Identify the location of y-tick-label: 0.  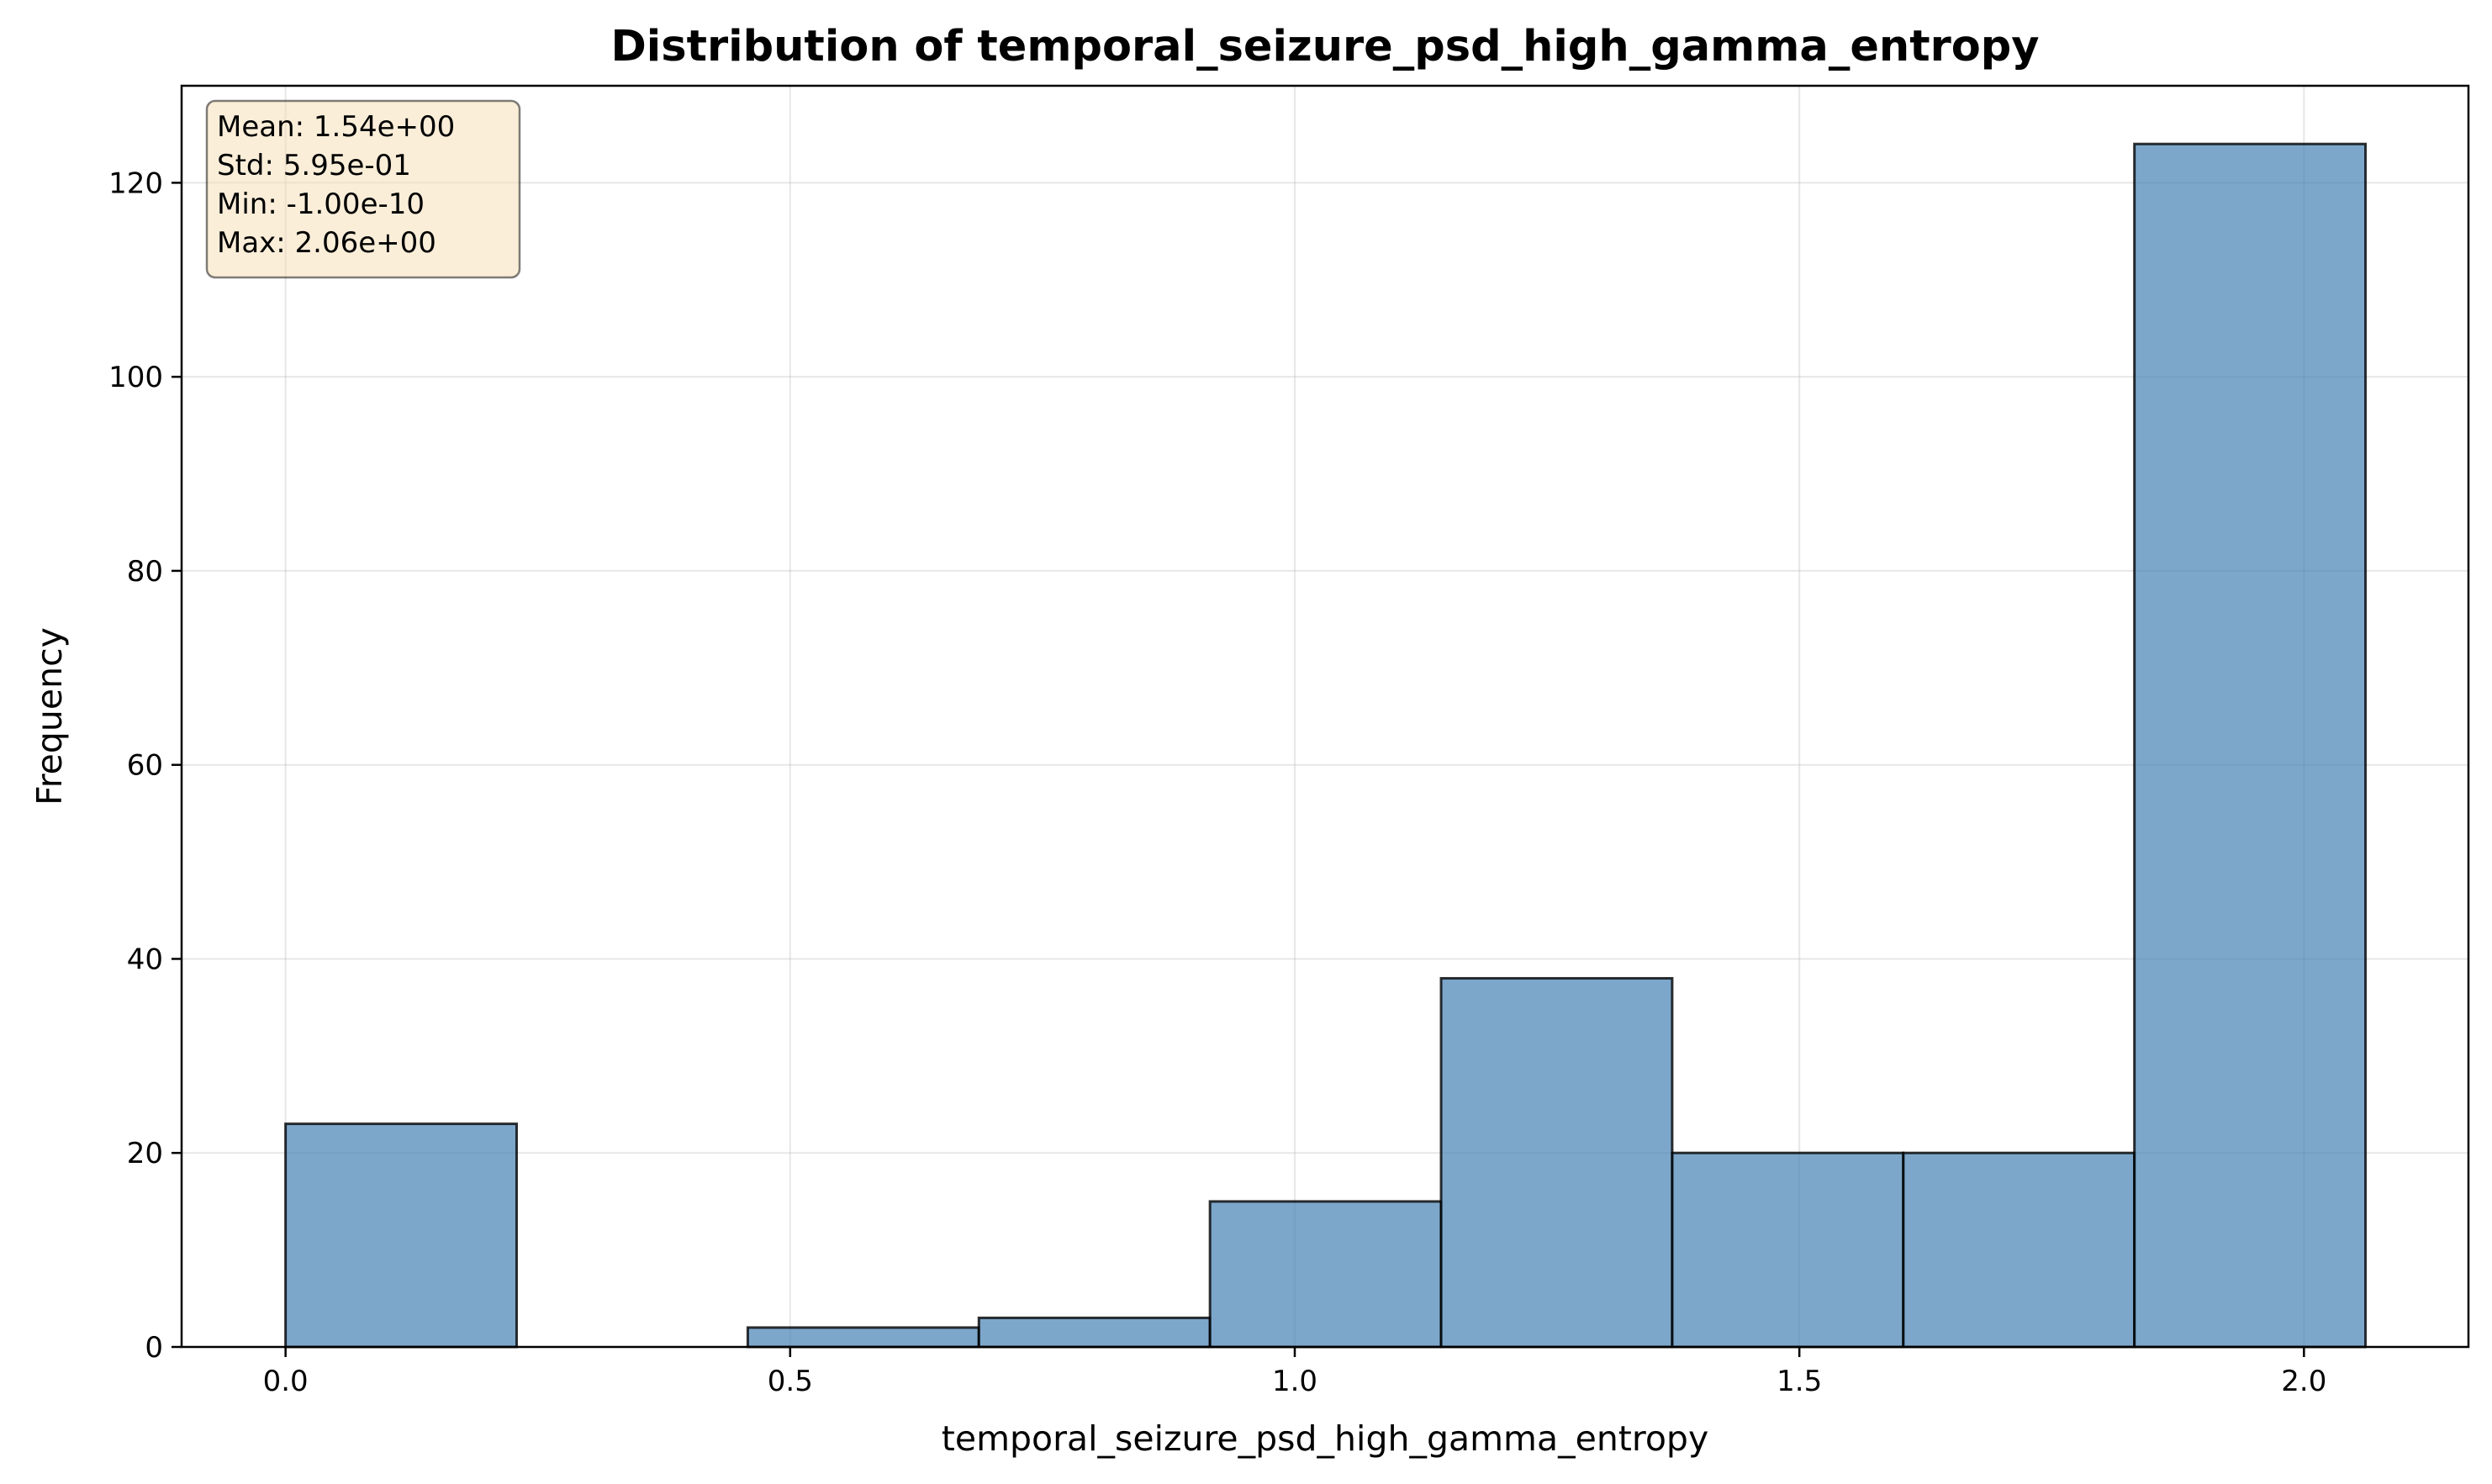
(154, 1348).